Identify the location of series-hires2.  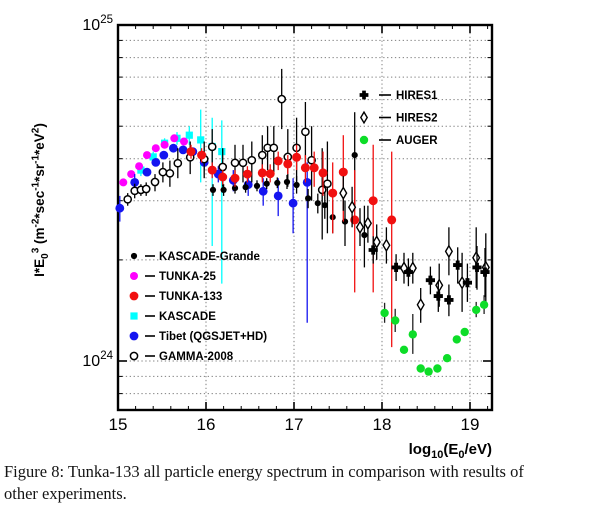
(414, 249).